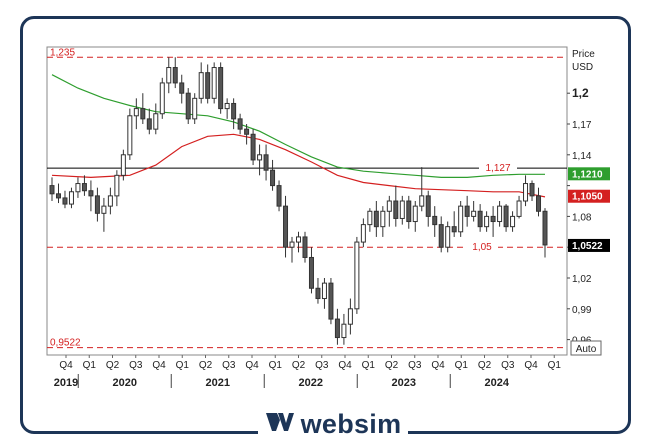 The width and height of the screenshot is (655, 447). Describe the element at coordinates (580, 93) in the screenshot. I see `y-tick-label: 1,2` at that location.